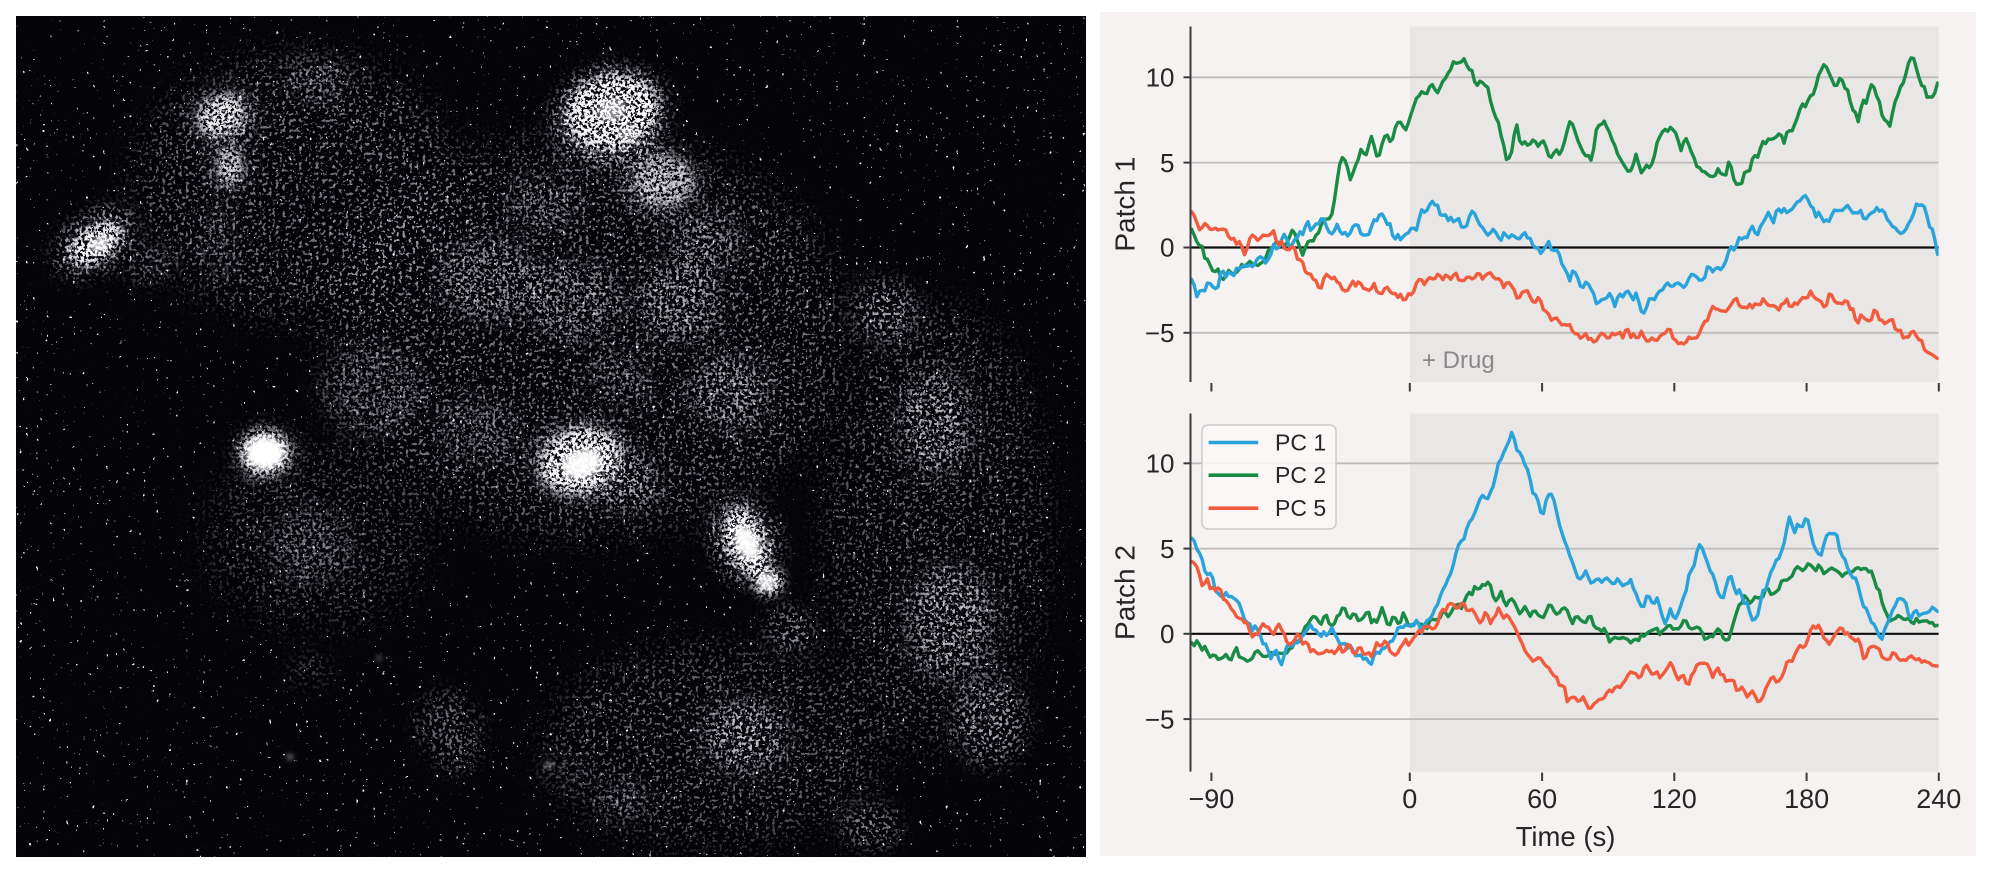 Image resolution: width=2000 pixels, height=880 pixels. Describe the element at coordinates (1938, 799) in the screenshot. I see `svg-text: 240` at that location.